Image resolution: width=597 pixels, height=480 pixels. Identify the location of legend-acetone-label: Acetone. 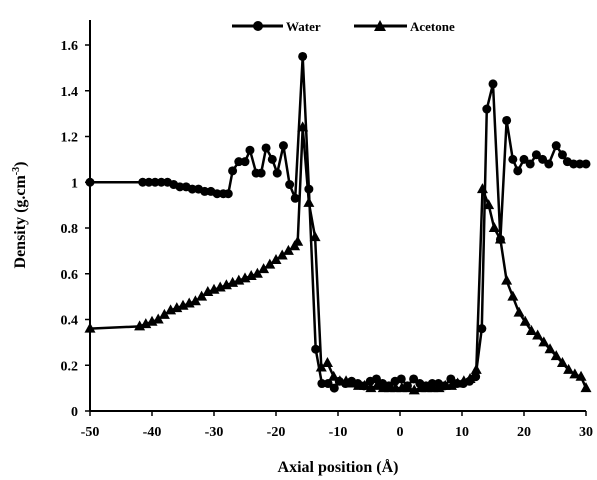
(432, 26).